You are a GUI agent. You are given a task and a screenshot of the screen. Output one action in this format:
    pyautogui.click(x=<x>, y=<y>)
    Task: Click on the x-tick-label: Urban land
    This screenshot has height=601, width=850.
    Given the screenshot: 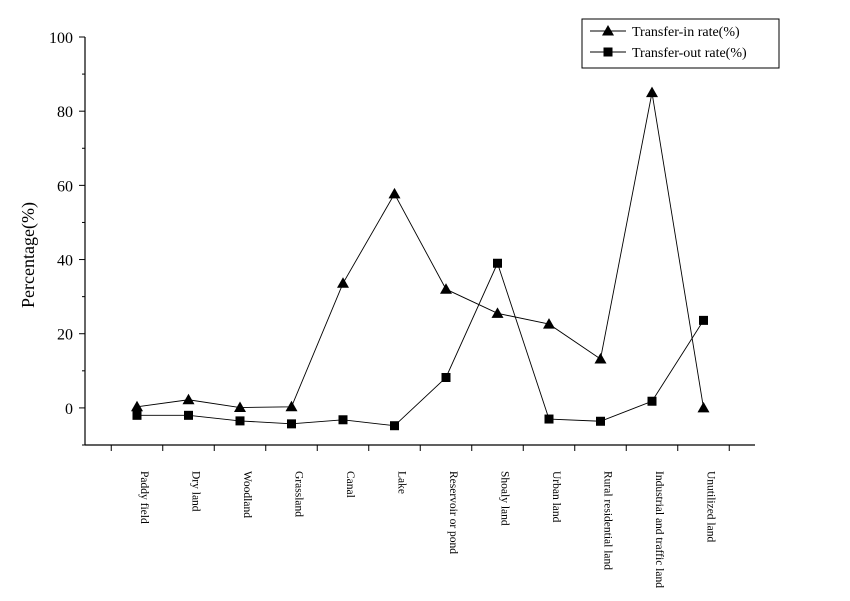 What is the action you would take?
    pyautogui.click(x=556, y=497)
    